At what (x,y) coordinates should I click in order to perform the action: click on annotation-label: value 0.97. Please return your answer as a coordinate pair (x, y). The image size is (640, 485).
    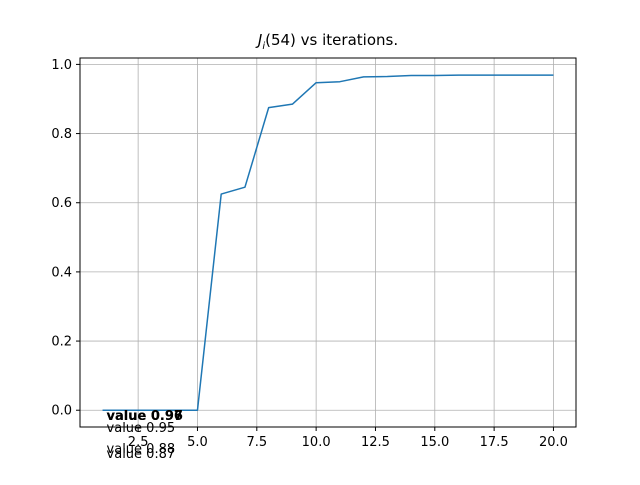
    Looking at the image, I should click on (145, 416).